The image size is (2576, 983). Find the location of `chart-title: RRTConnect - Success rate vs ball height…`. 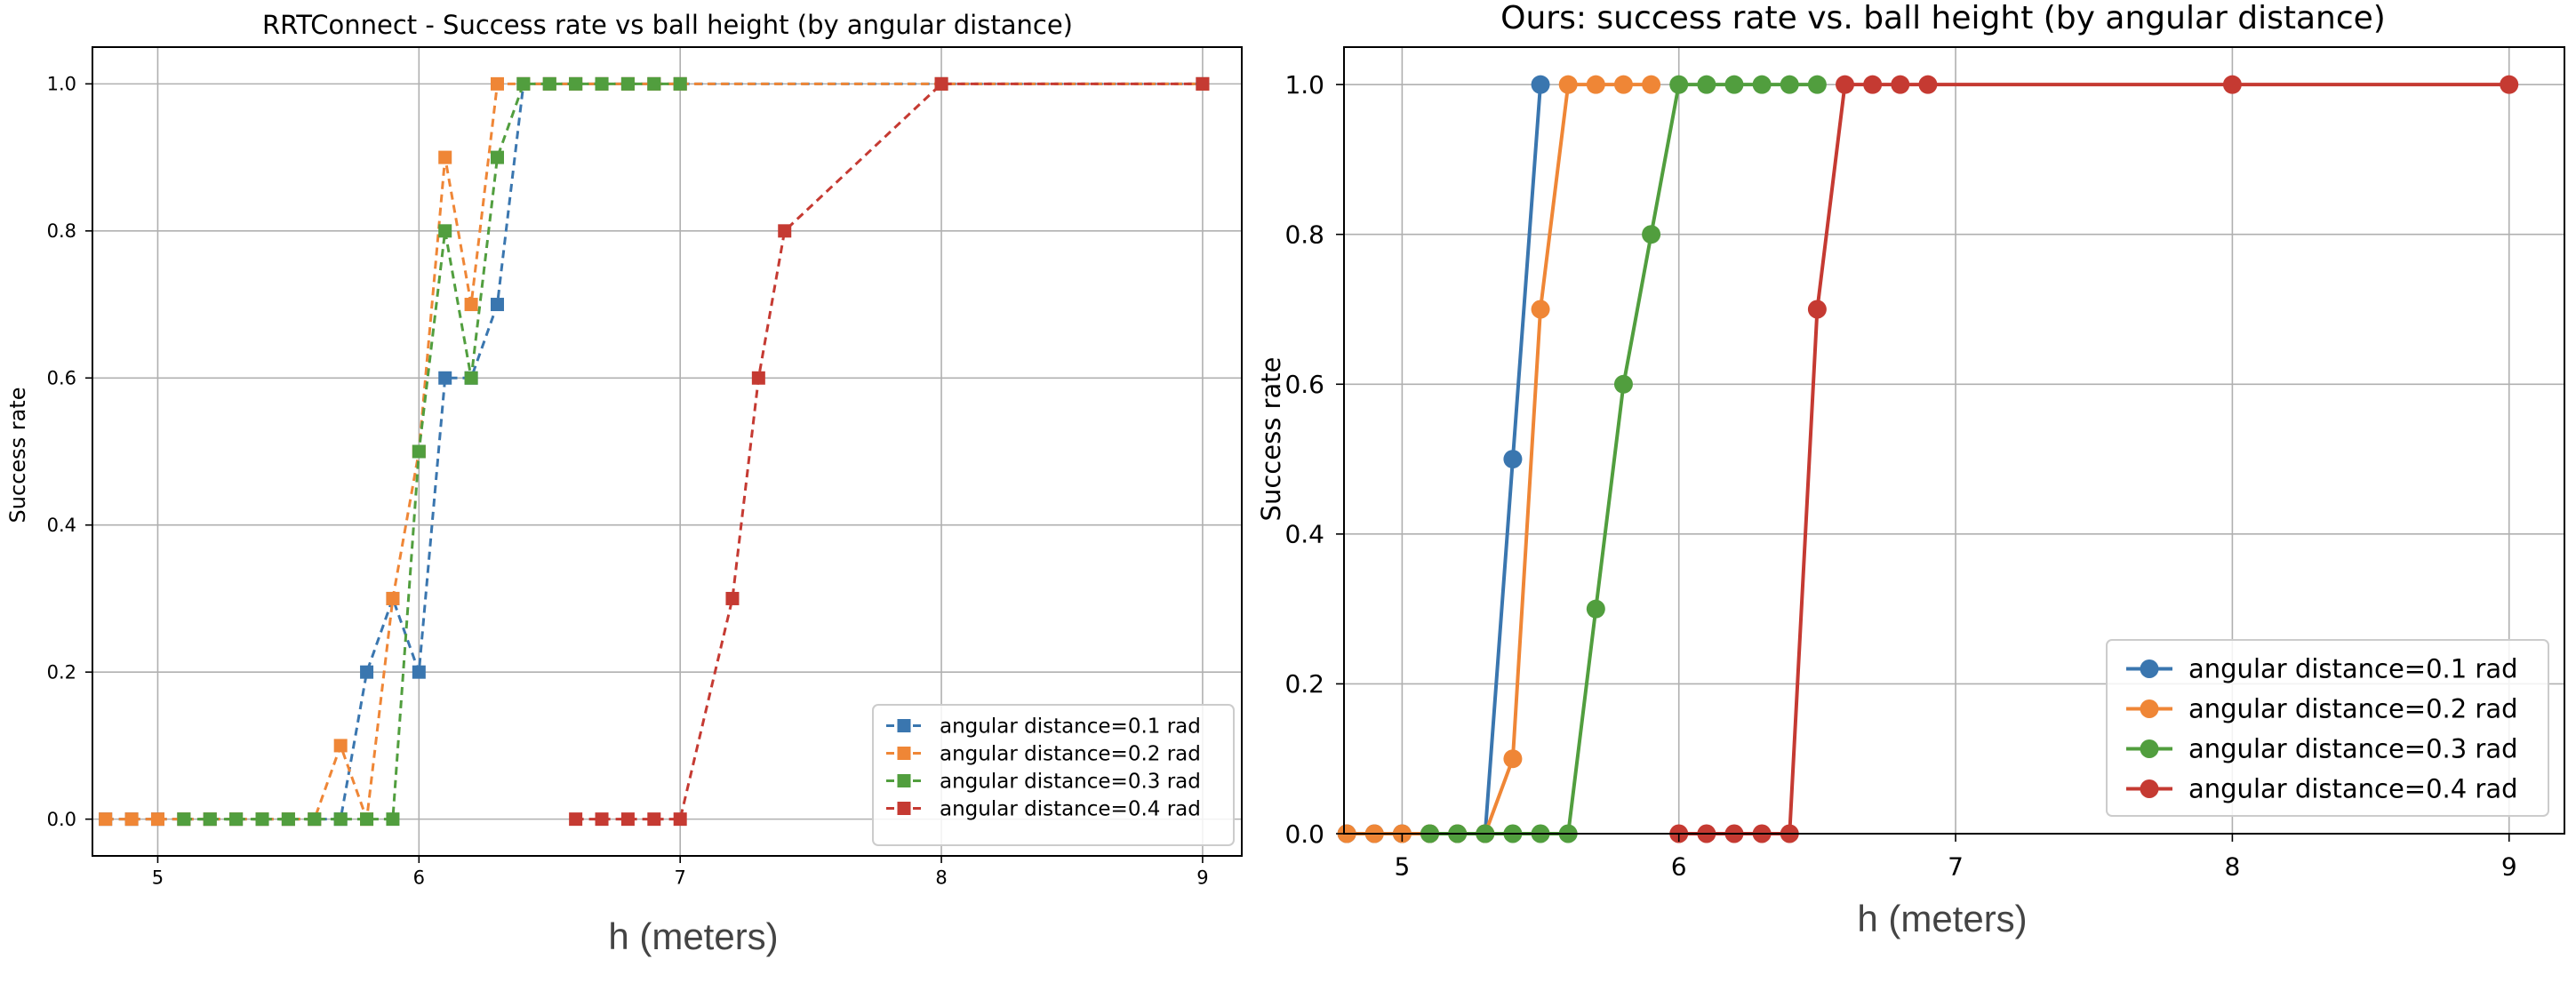

chart-title: RRTConnect - Success rate vs ball height… is located at coordinates (667, 25).